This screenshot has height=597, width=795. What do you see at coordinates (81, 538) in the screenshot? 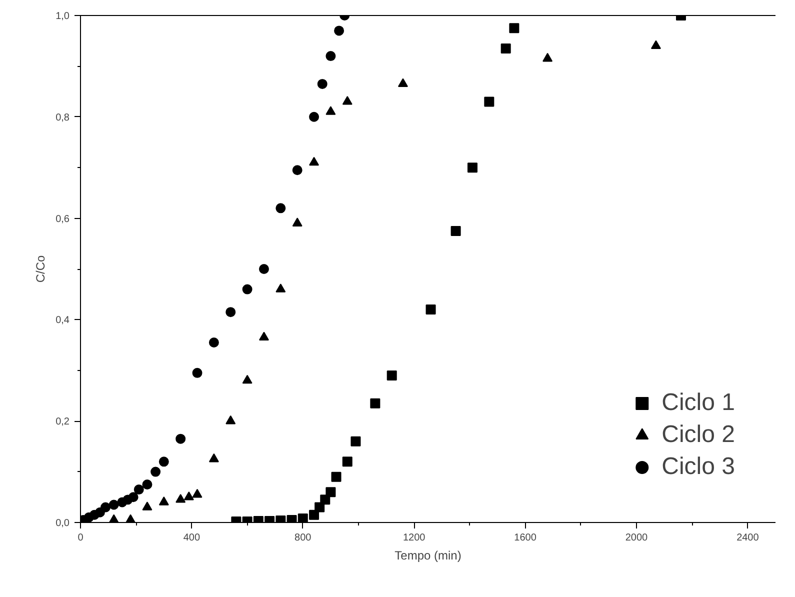
I see `x-tick-label: 0` at bounding box center [81, 538].